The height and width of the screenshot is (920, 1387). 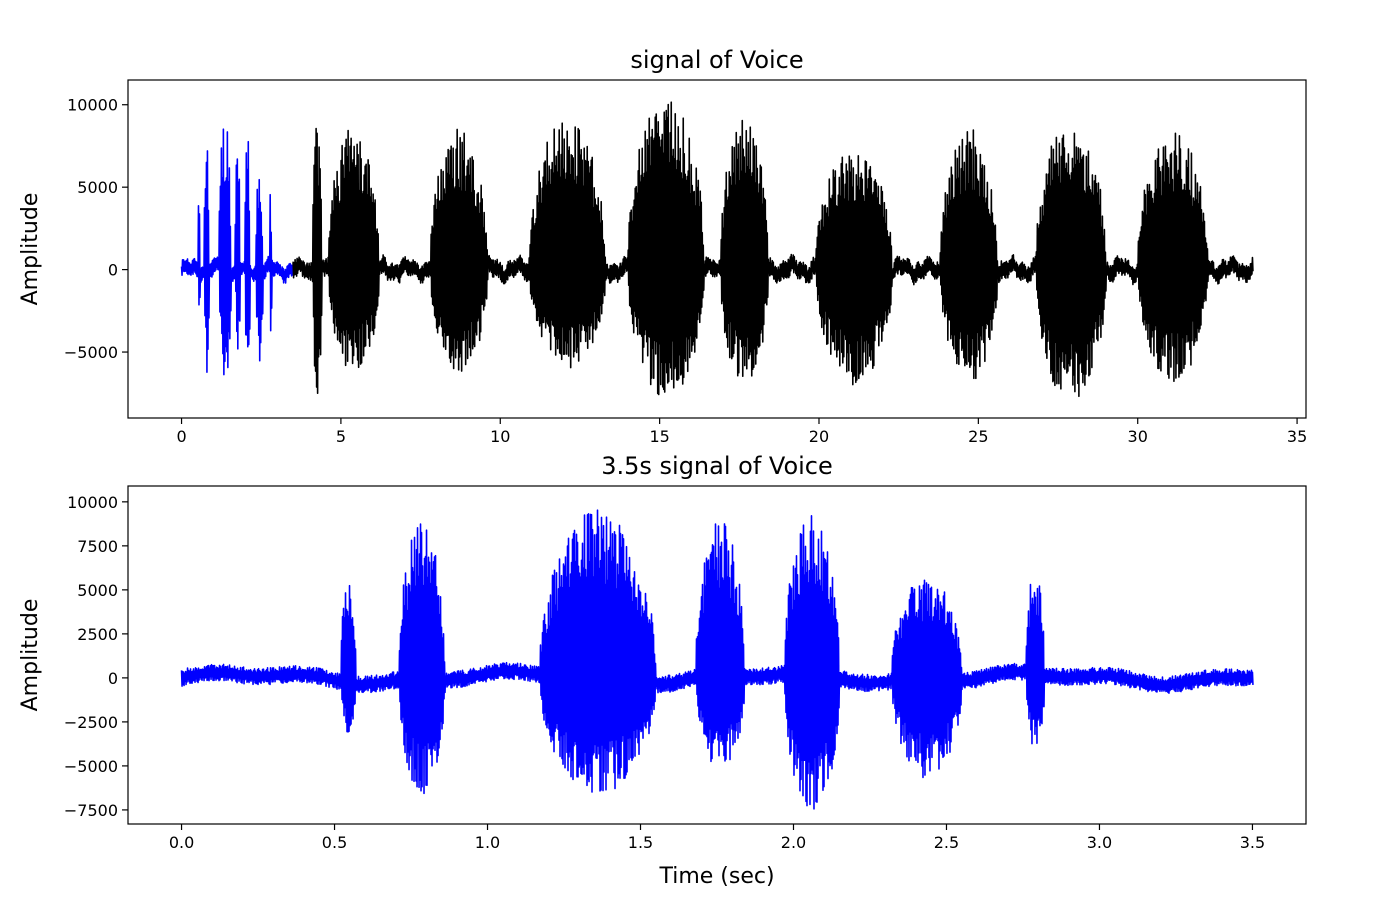 I want to click on x-tick-label: 3.0, so click(x=1099, y=842).